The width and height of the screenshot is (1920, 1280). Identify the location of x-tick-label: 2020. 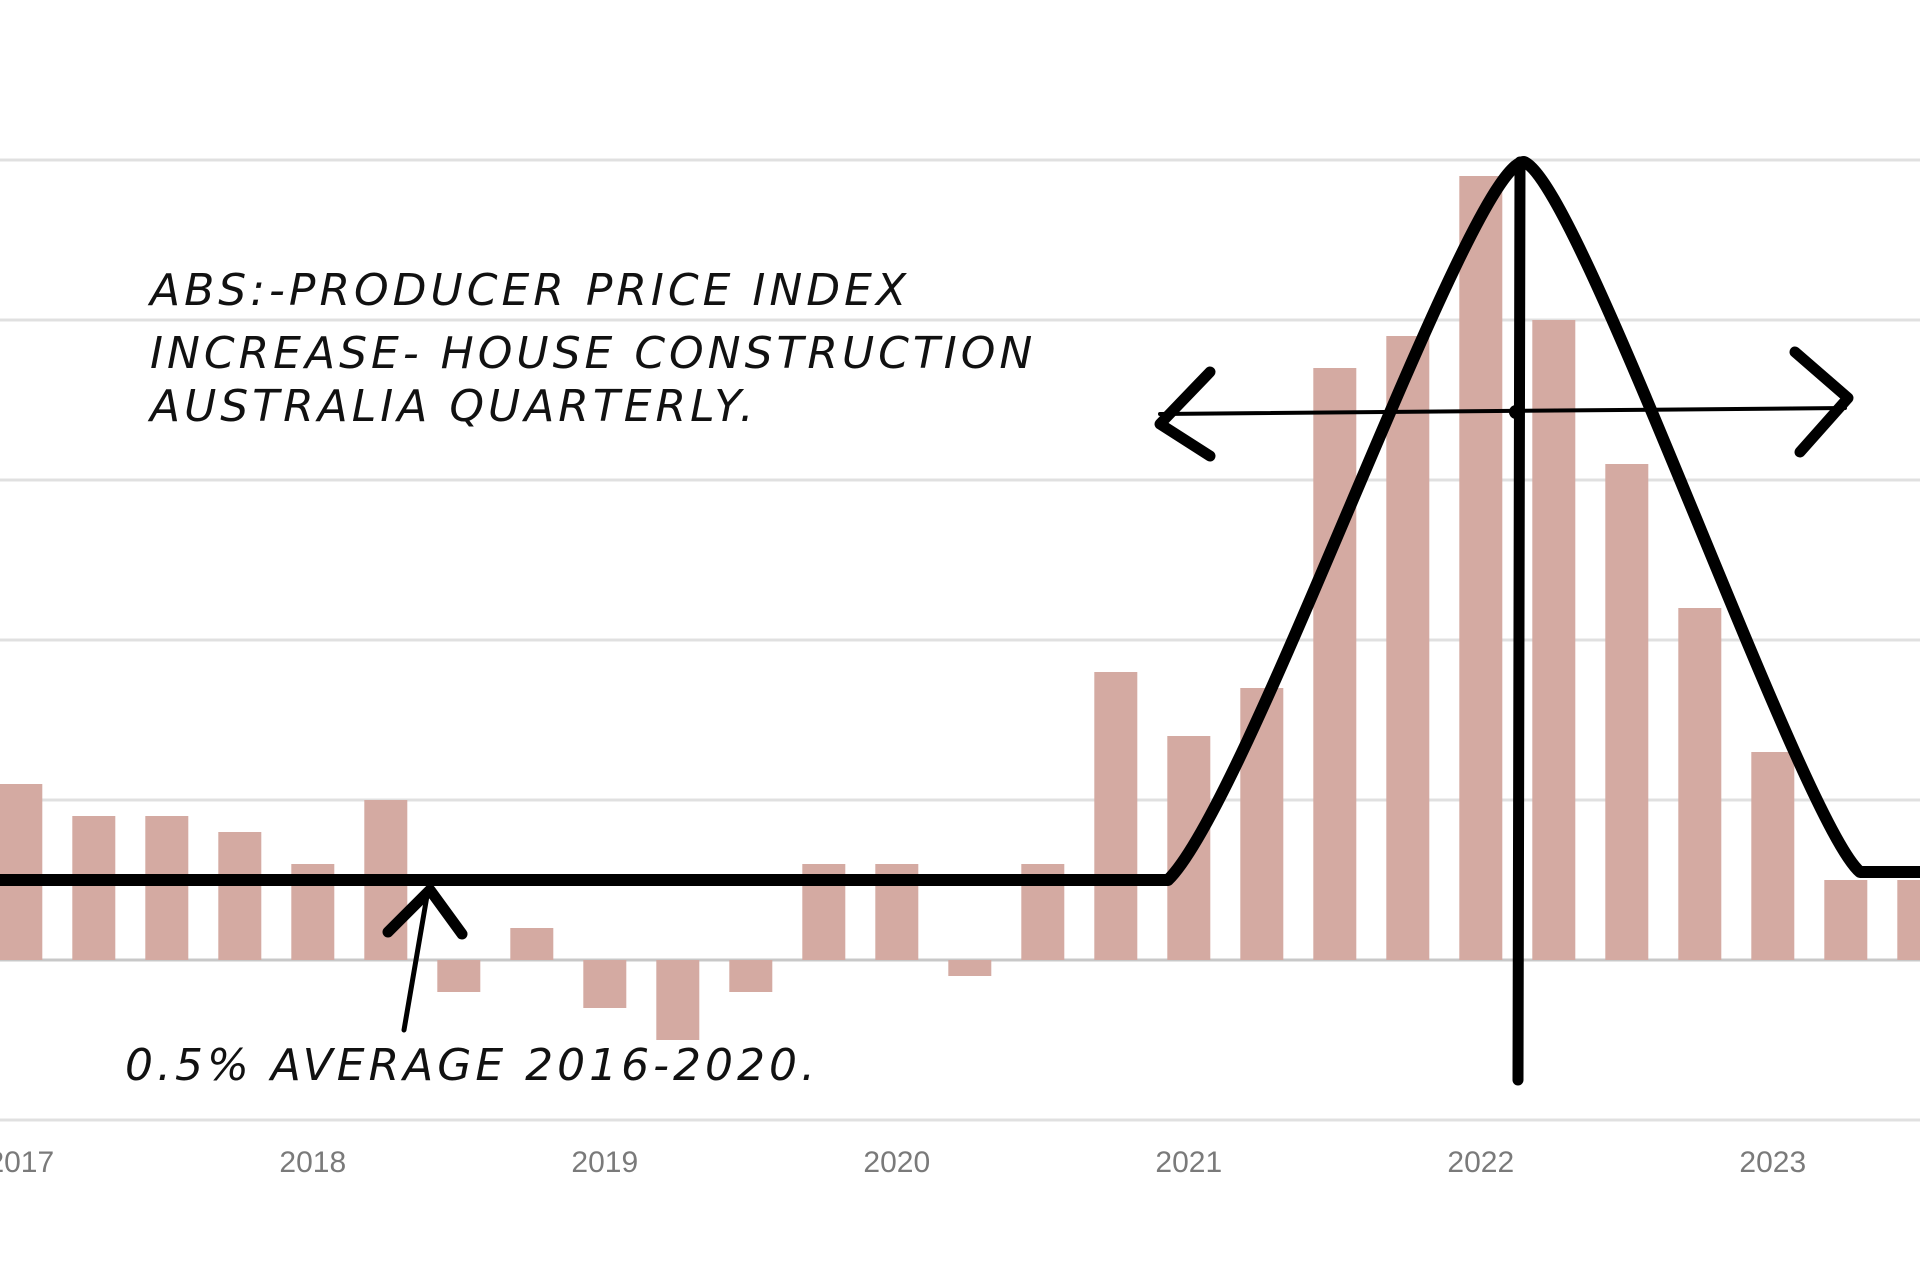
(896, 1162).